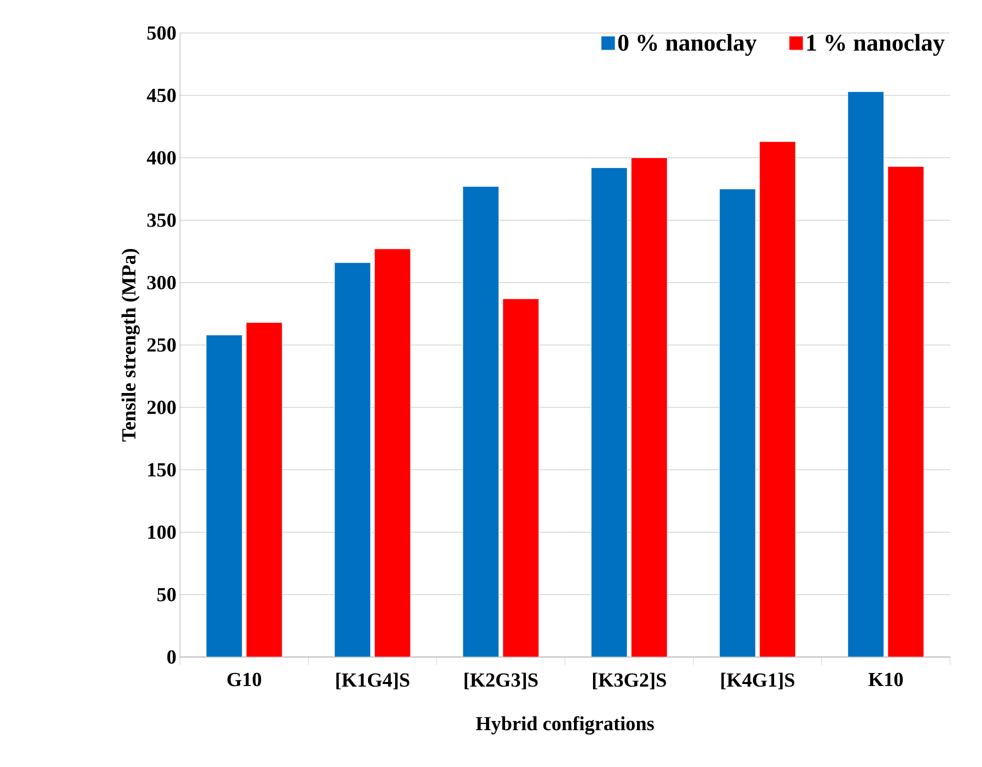 The width and height of the screenshot is (982, 767). What do you see at coordinates (876, 45) in the screenshot?
I see `legend-label: 1 % nanoclay` at bounding box center [876, 45].